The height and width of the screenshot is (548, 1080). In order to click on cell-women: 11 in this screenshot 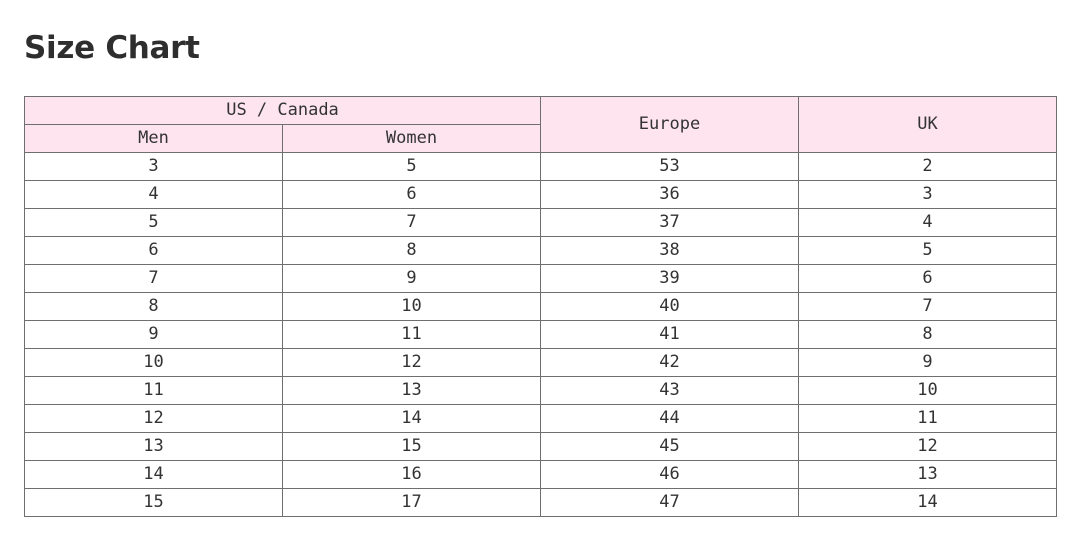, I will do `click(411, 334)`.